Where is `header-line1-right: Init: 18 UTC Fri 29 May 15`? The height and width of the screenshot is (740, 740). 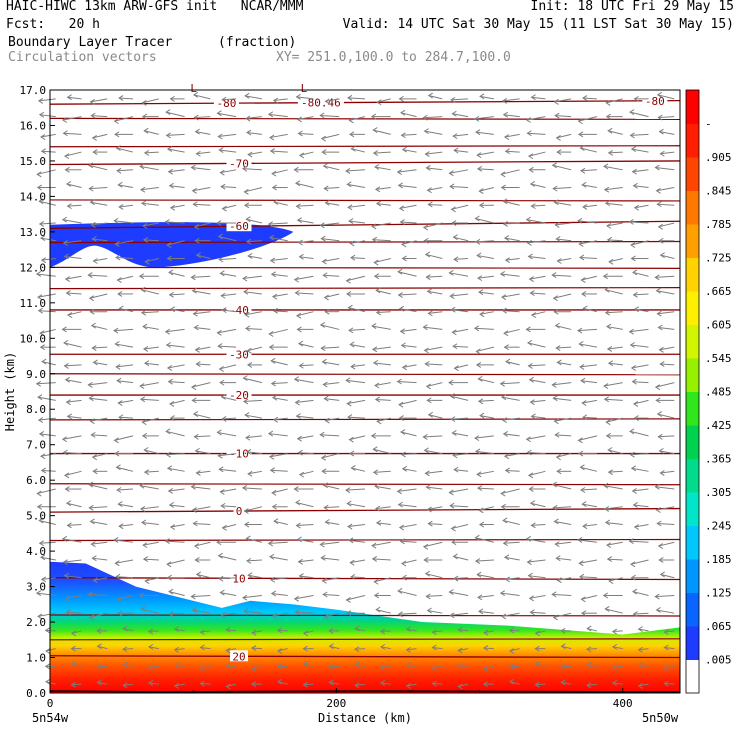
header-line1-right: Init: 18 UTC Fri 29 May 15 is located at coordinates (632, 7).